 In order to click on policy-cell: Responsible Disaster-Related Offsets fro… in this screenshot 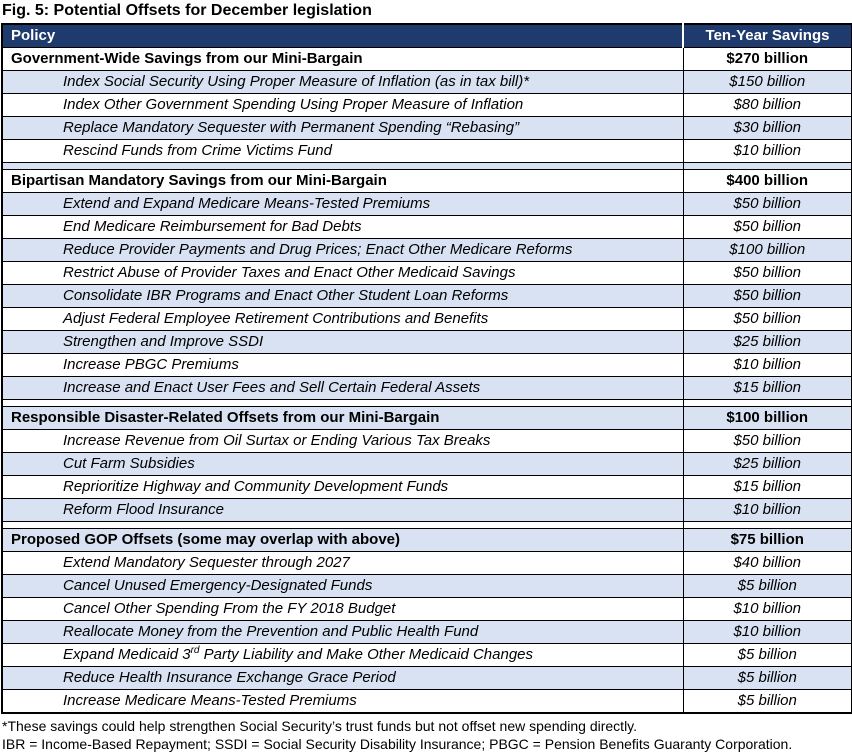, I will do `click(342, 418)`.